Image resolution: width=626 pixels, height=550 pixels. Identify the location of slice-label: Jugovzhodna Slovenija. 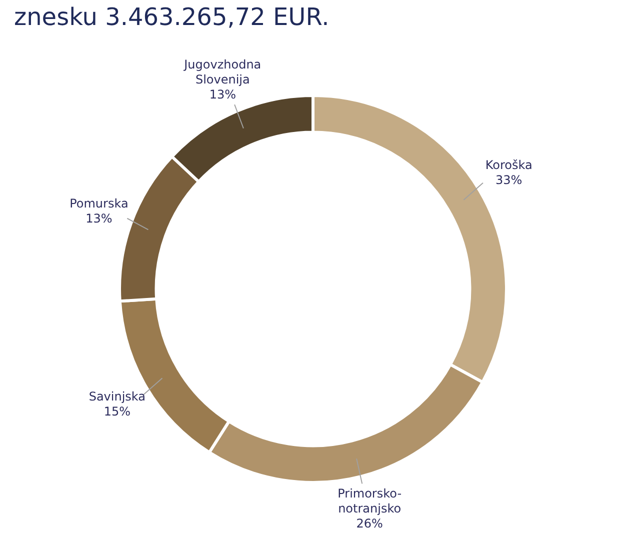
(222, 71).